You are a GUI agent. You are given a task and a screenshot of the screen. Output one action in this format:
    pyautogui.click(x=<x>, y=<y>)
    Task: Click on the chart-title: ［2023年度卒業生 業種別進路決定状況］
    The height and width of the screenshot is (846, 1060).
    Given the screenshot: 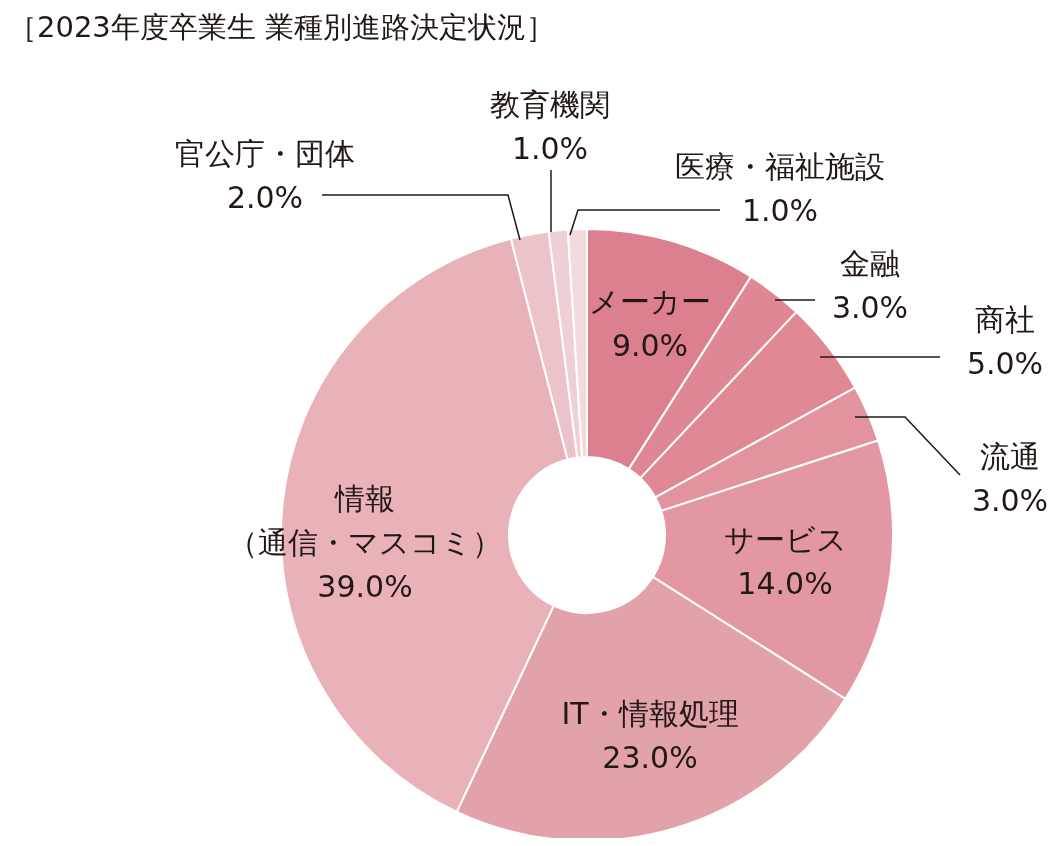 What is the action you would take?
    pyautogui.click(x=282, y=27)
    